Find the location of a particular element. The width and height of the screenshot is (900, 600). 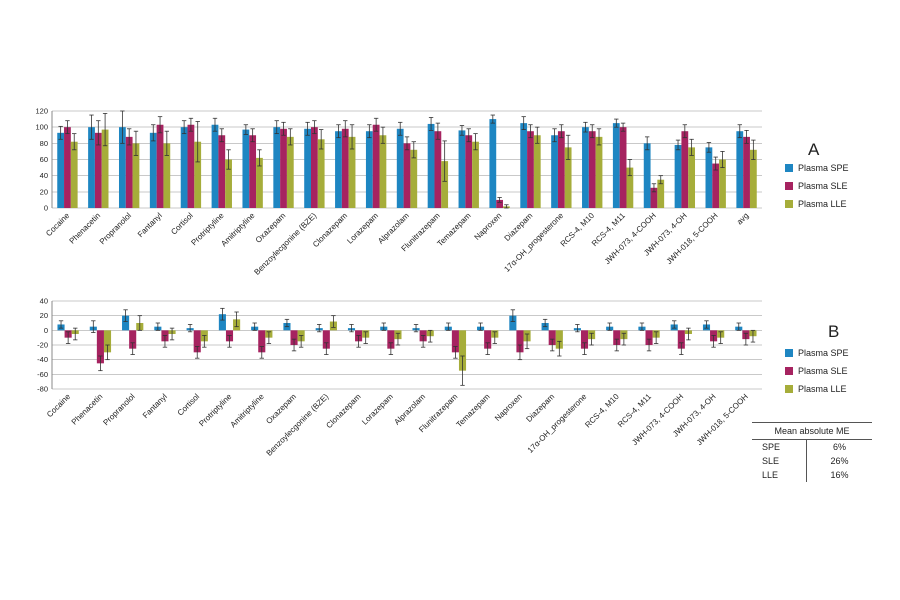

svg-text: -80 is located at coordinates (42, 389).